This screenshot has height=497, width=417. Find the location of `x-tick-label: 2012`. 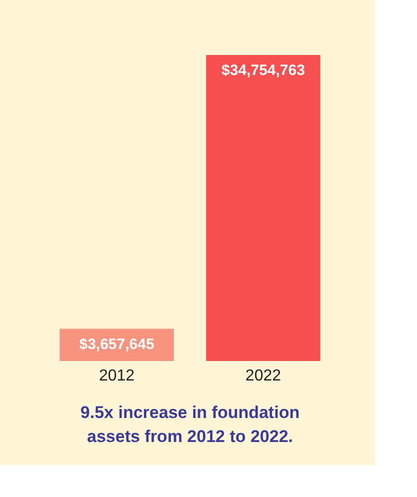

x-tick-label: 2012 is located at coordinates (116, 376).